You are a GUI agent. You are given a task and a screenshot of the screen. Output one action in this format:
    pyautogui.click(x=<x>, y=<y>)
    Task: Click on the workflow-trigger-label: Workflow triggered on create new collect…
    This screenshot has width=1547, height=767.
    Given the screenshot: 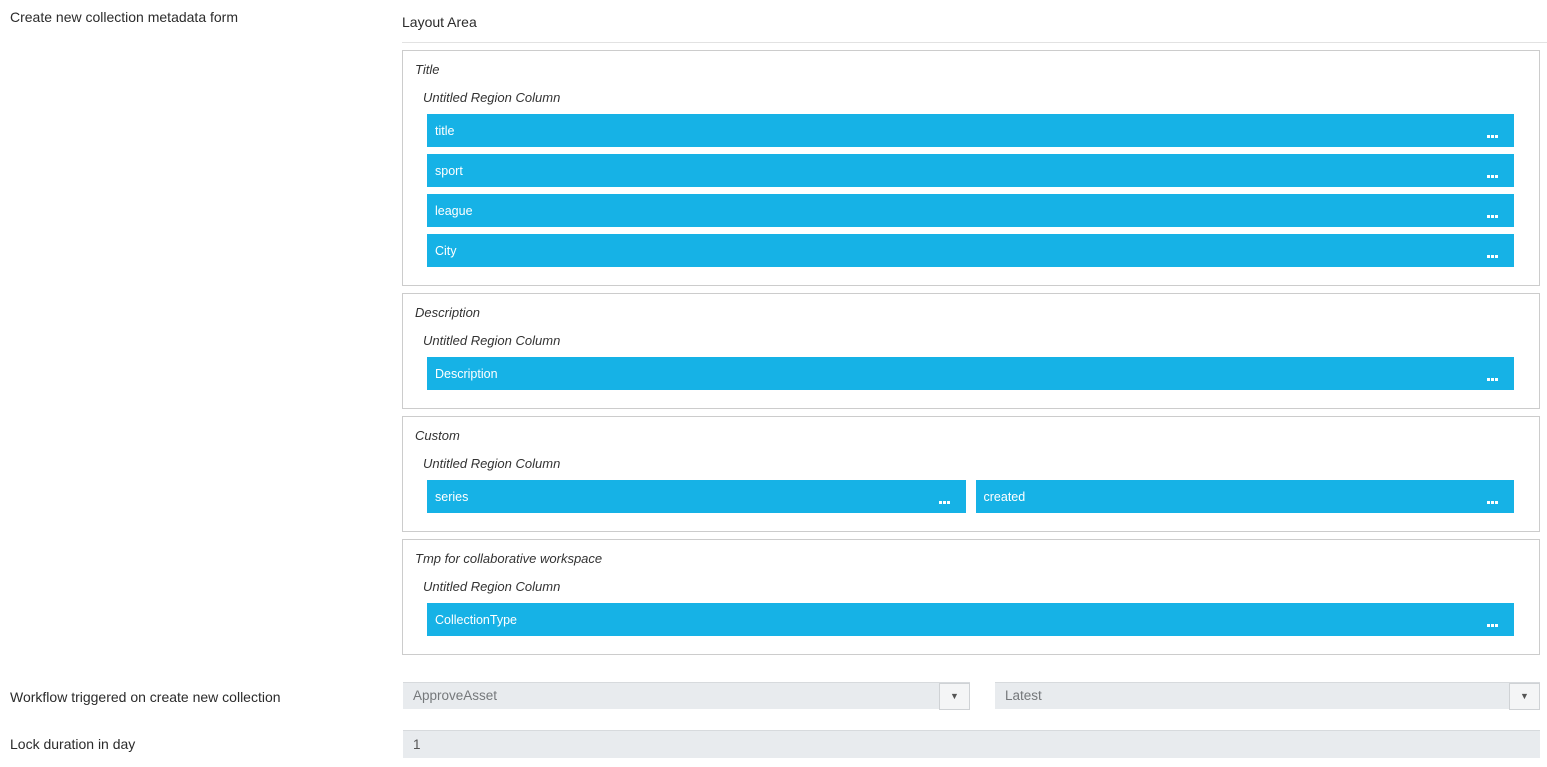 What is the action you would take?
    pyautogui.click(x=145, y=697)
    